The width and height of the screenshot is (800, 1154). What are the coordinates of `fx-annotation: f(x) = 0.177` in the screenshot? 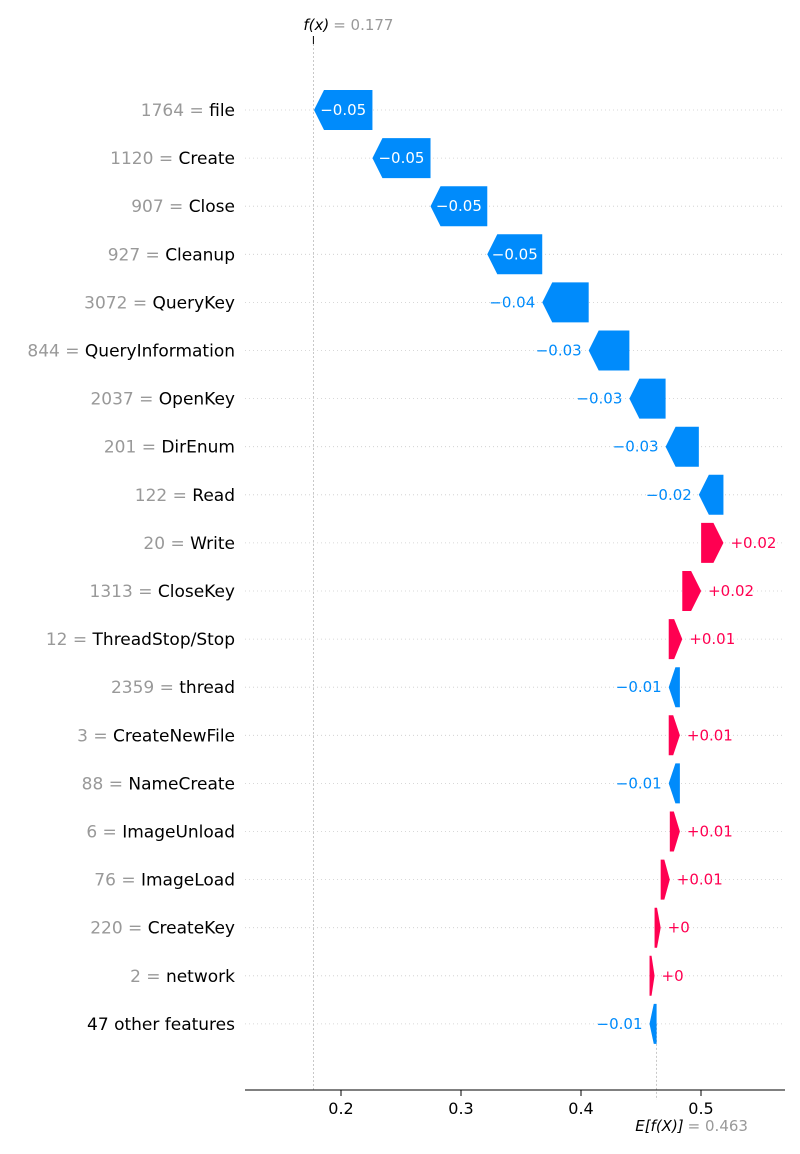 It's located at (348, 25).